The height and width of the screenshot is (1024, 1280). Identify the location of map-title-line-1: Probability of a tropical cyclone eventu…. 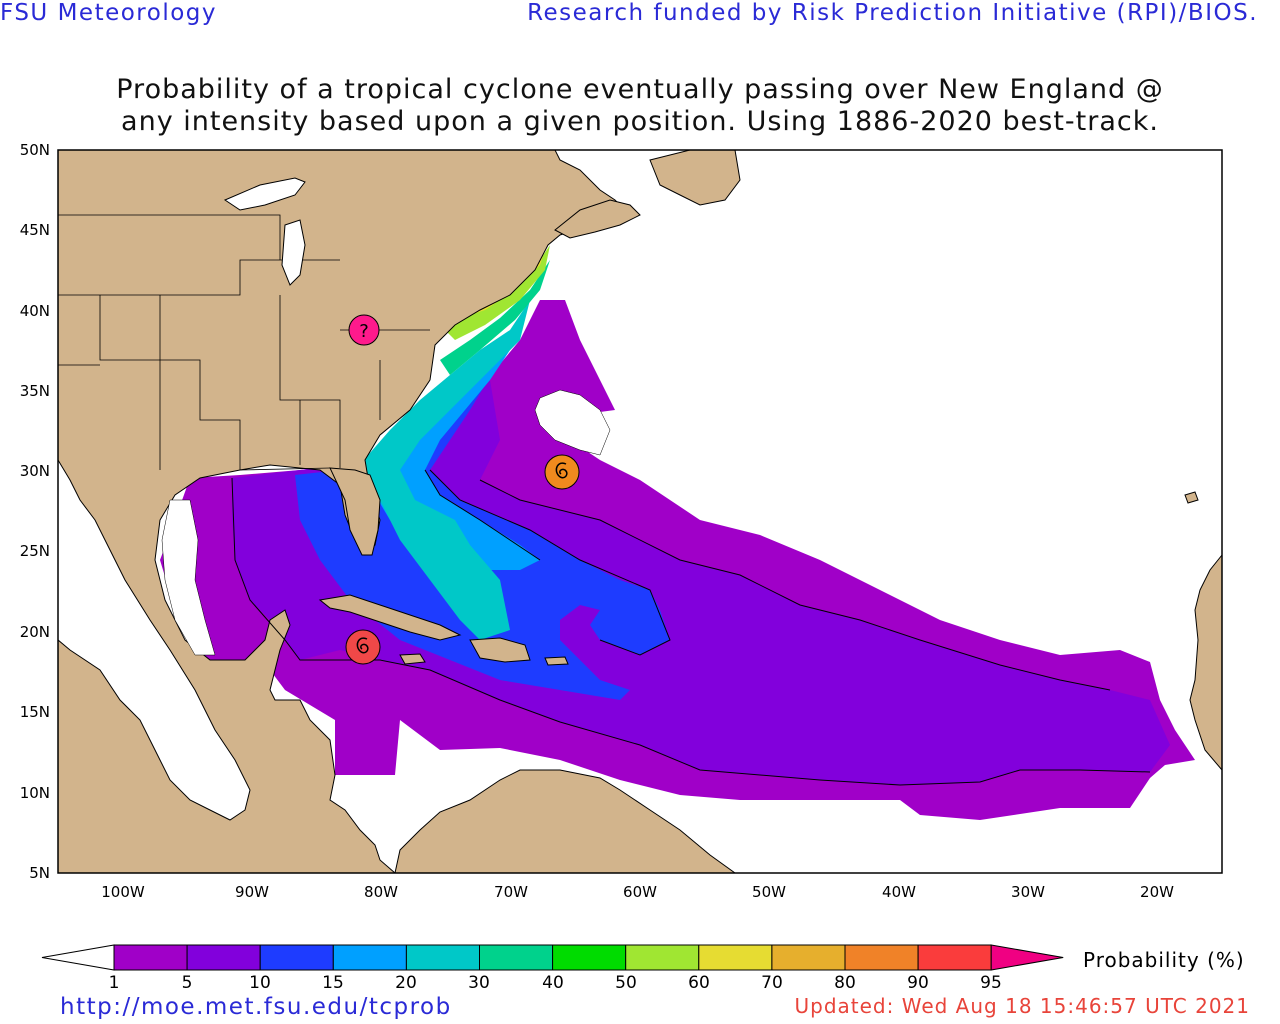
(640, 89).